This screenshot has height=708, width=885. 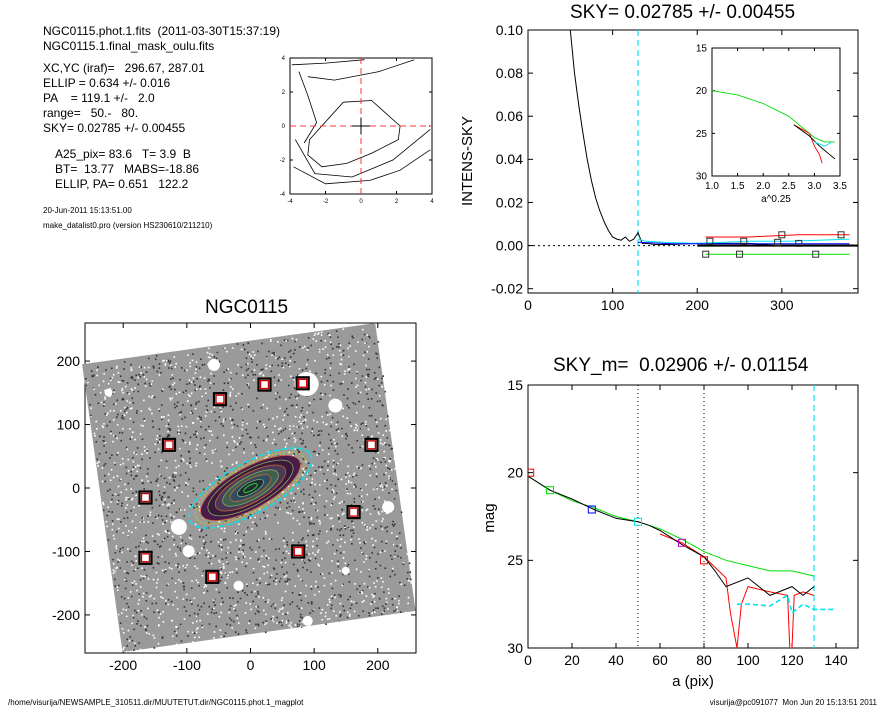 I want to click on inset-xtick-label: 3.0, so click(x=814, y=186).